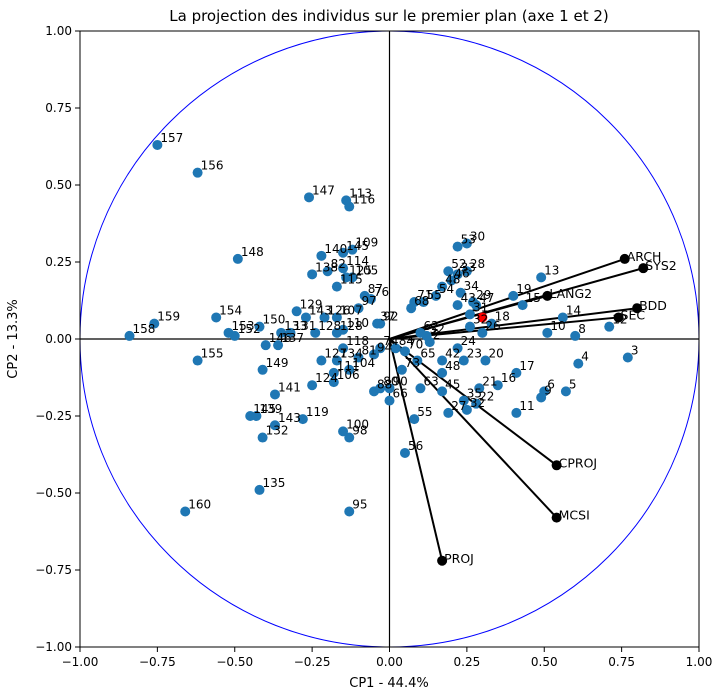  Describe the element at coordinates (582, 329) in the screenshot. I see `individual-label: 8` at that location.